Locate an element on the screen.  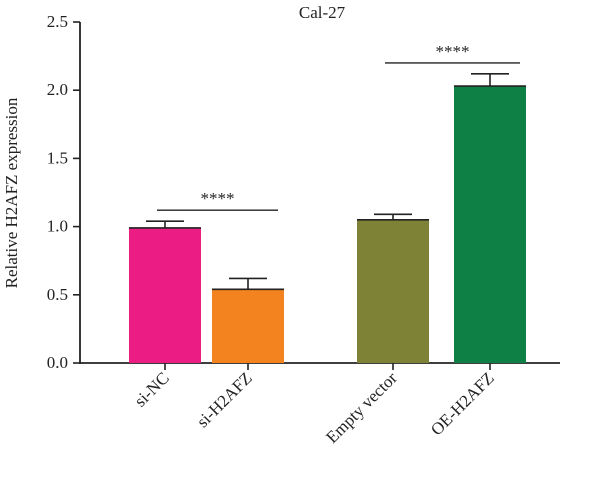
y-tick-label: 0.0 is located at coordinates (57, 362).